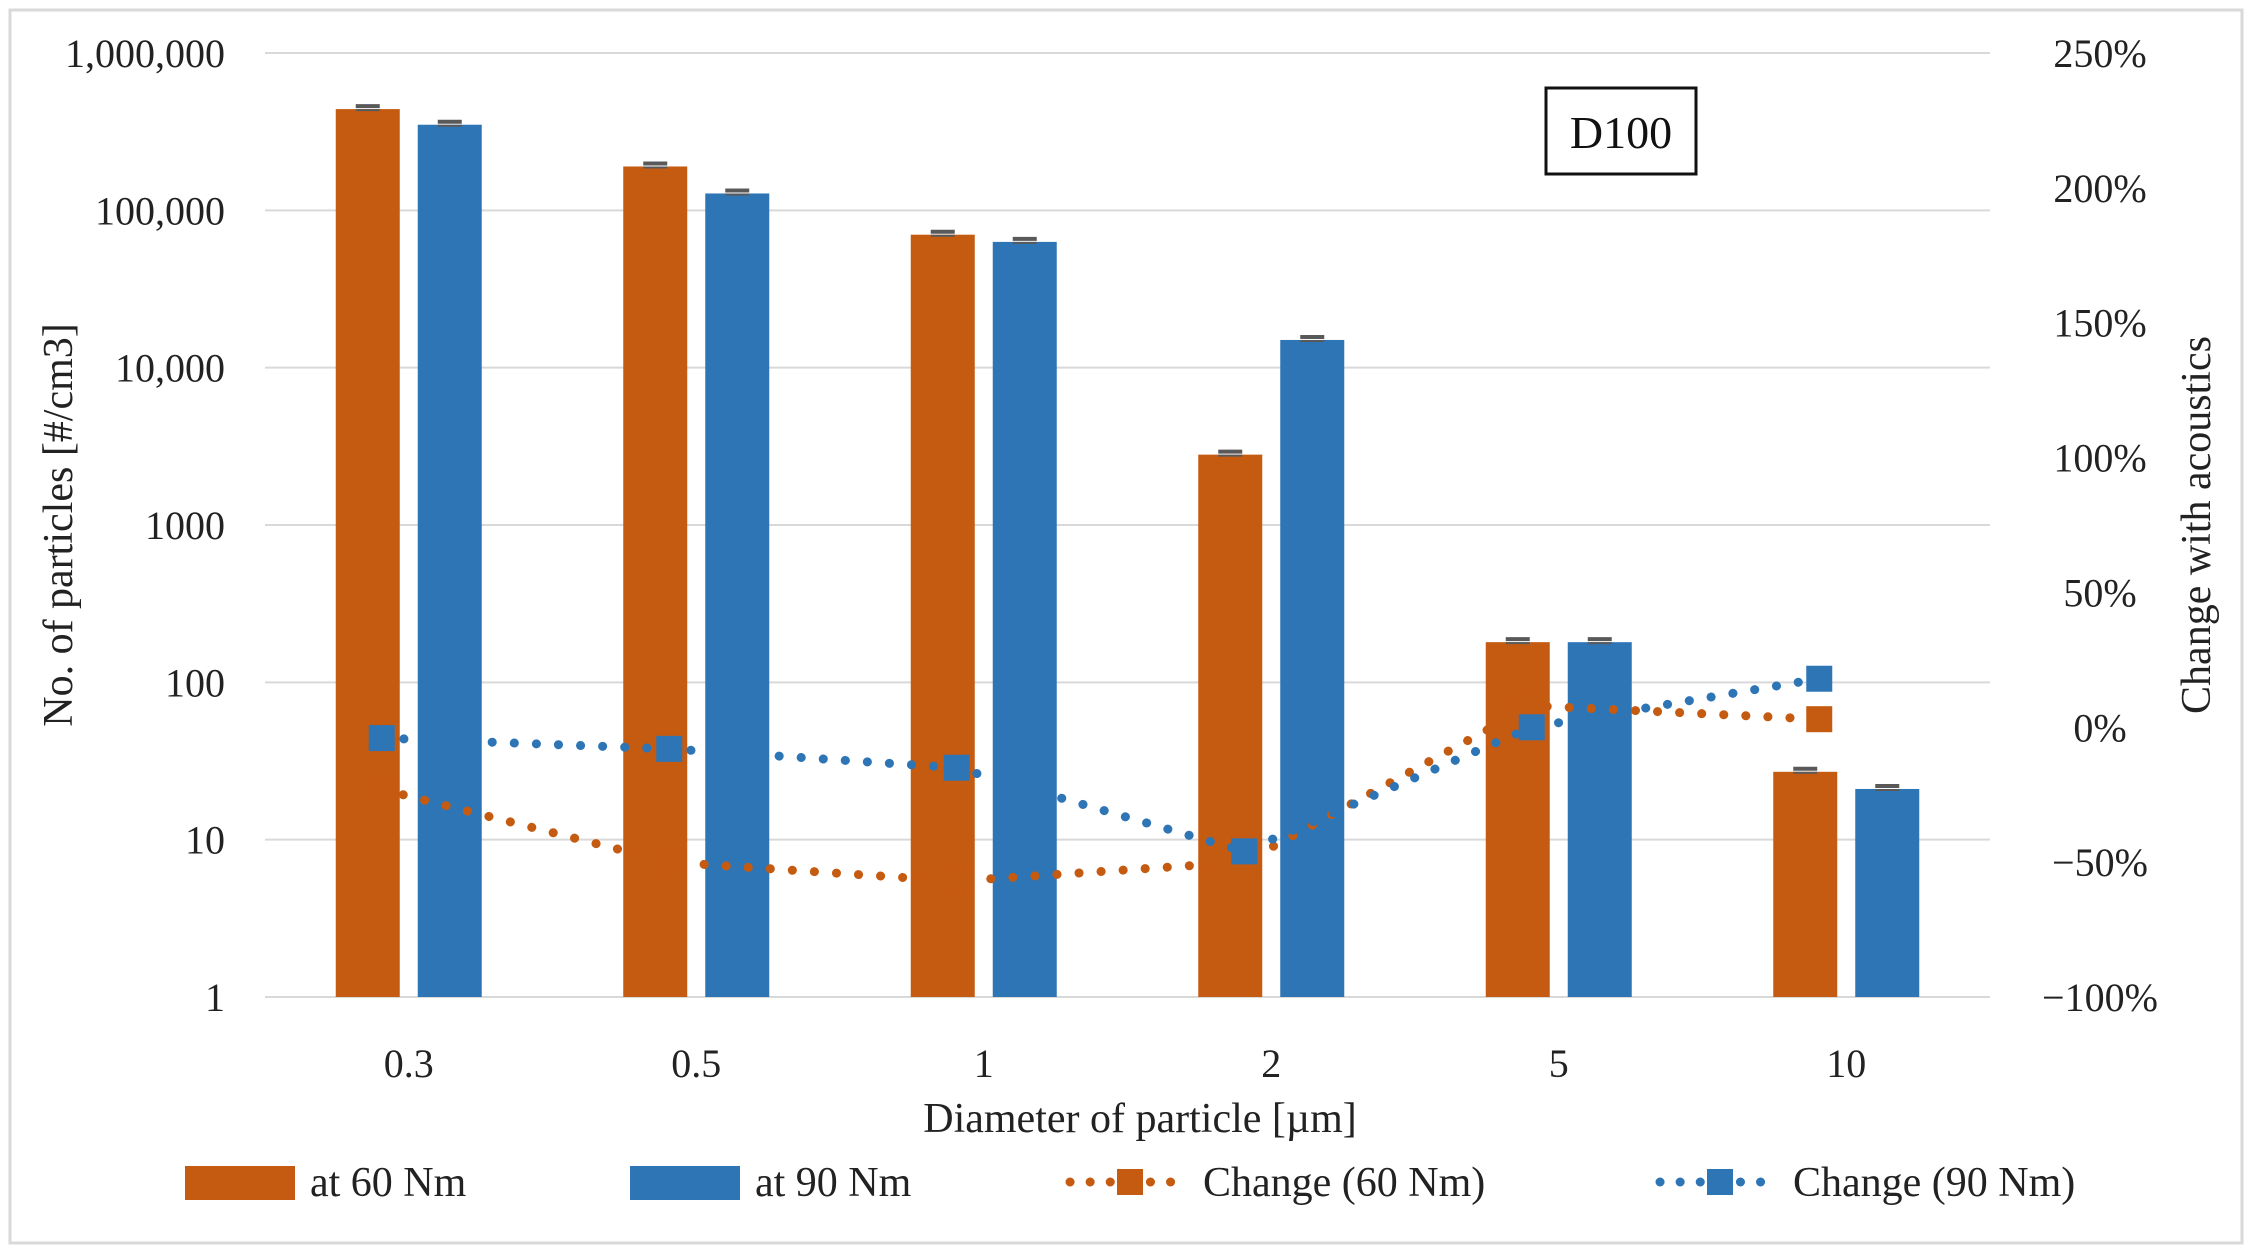 Image resolution: width=2252 pixels, height=1253 pixels. Describe the element at coordinates (1846, 1063) in the screenshot. I see `x-tick-label: 10` at that location.